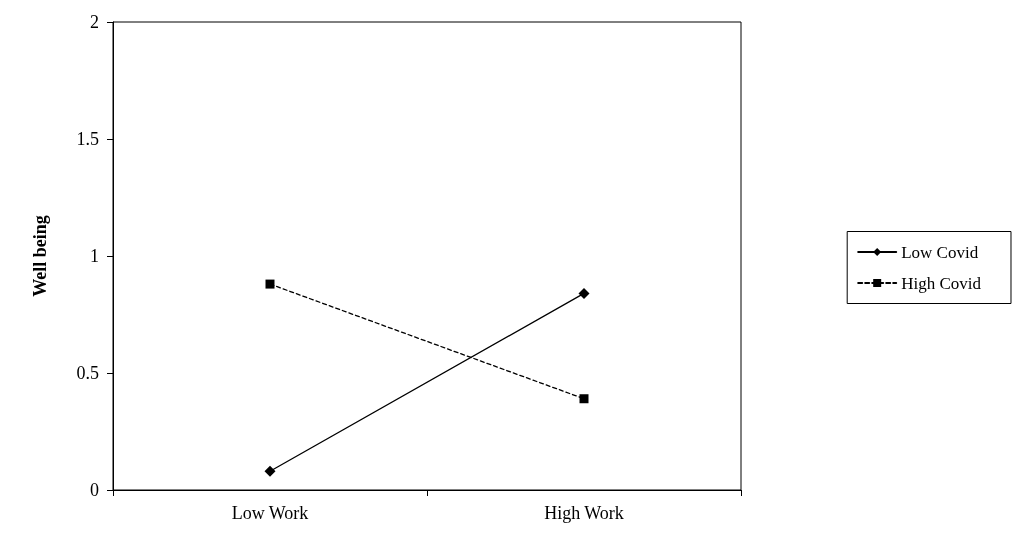 The height and width of the screenshot is (535, 1021). What do you see at coordinates (940, 252) in the screenshot?
I see `legend-label: Low Covid` at bounding box center [940, 252].